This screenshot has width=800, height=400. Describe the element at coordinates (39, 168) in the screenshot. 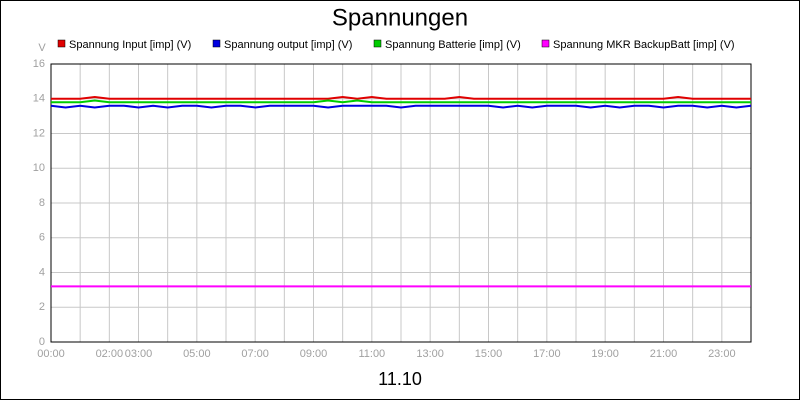

I see `y-tick-label: 10` at that location.